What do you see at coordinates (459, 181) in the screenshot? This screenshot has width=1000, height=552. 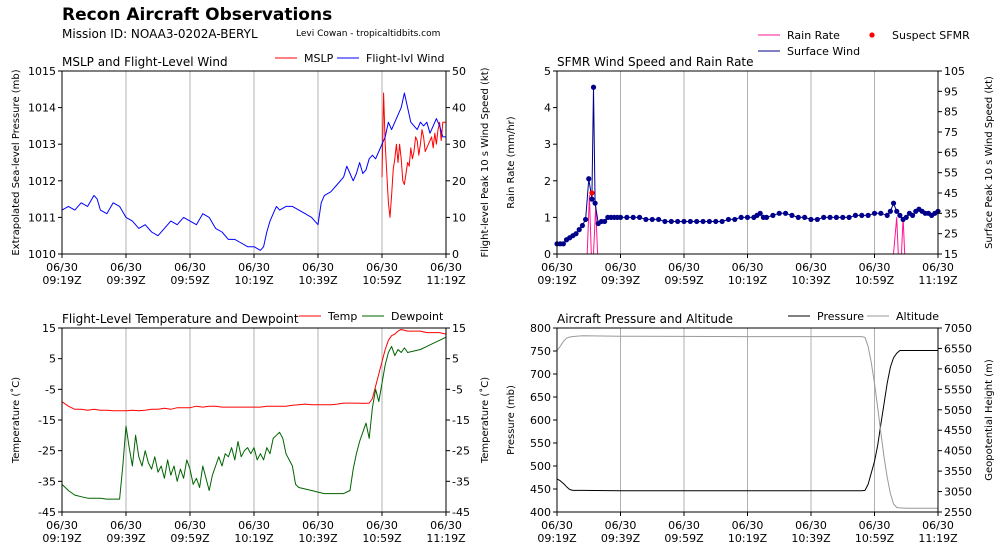 I see `p1-right-tick-label: 20` at bounding box center [459, 181].